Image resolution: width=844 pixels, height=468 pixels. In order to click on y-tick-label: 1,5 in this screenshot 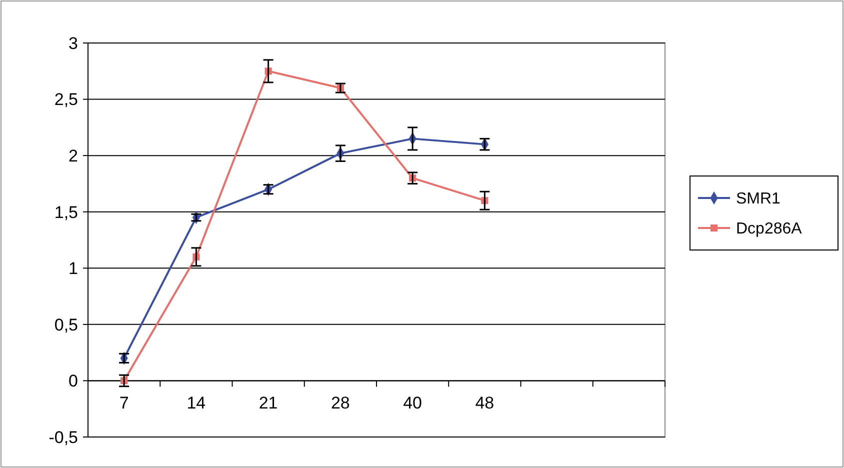, I will do `click(66, 212)`.